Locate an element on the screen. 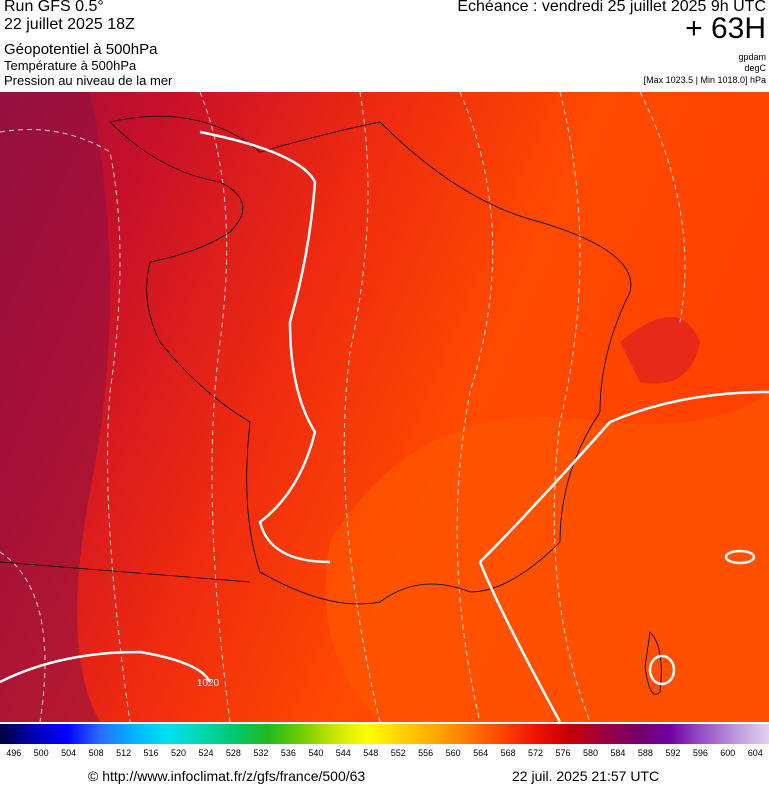 This screenshot has height=786, width=769. color-bar-label: 504 is located at coordinates (69, 753).